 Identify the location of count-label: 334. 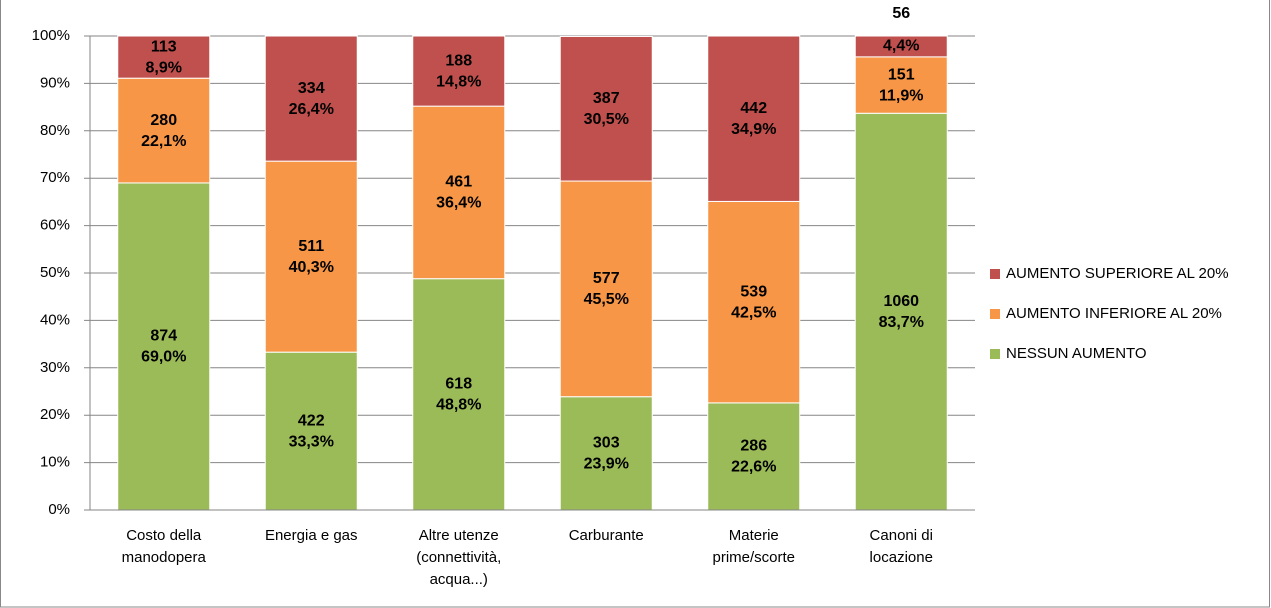
(311, 88).